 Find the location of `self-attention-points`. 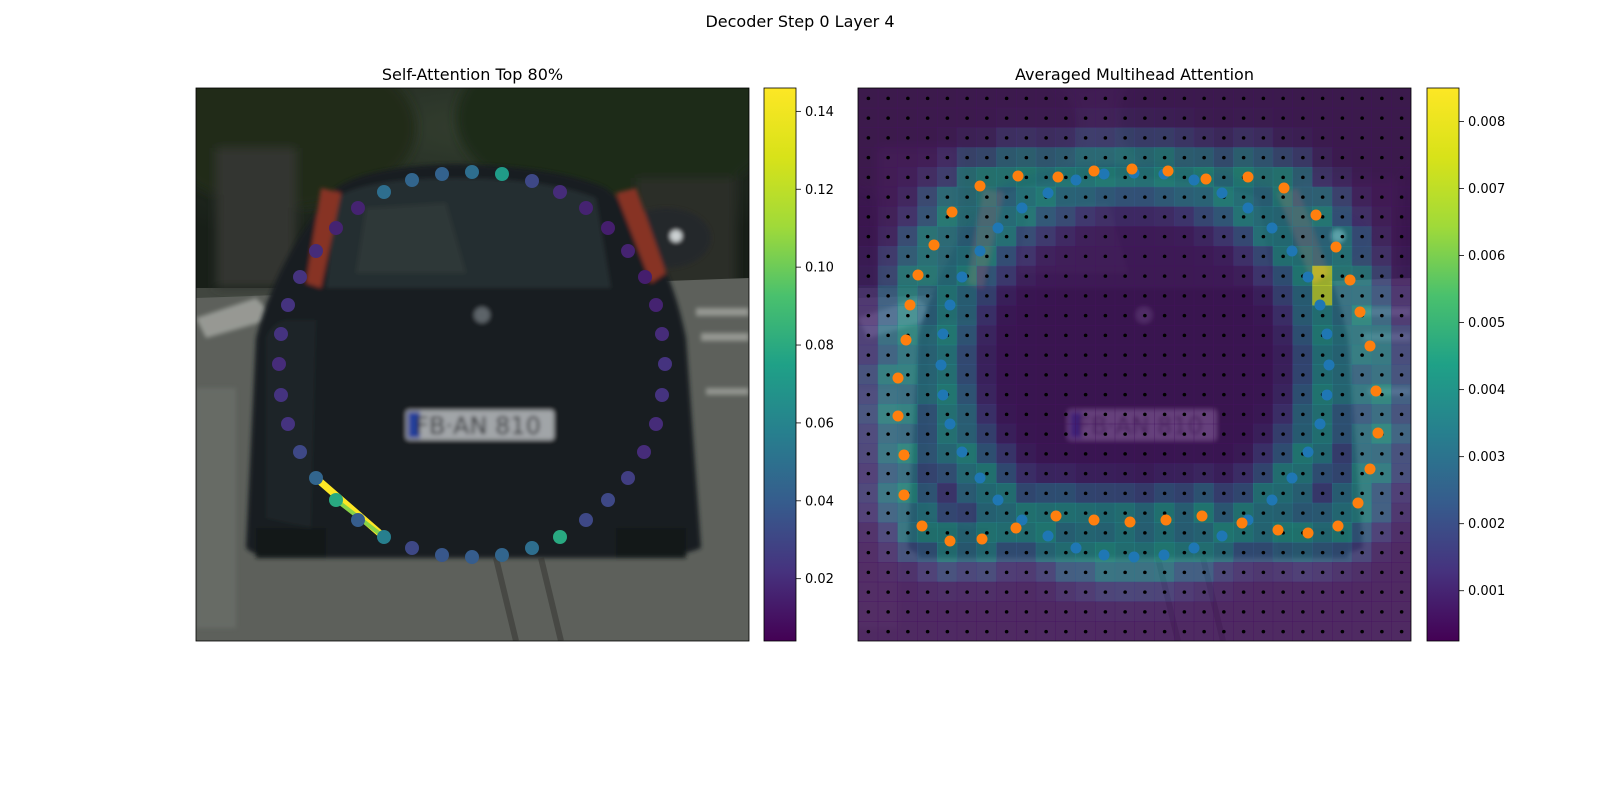

self-attention-points is located at coordinates (472, 364).